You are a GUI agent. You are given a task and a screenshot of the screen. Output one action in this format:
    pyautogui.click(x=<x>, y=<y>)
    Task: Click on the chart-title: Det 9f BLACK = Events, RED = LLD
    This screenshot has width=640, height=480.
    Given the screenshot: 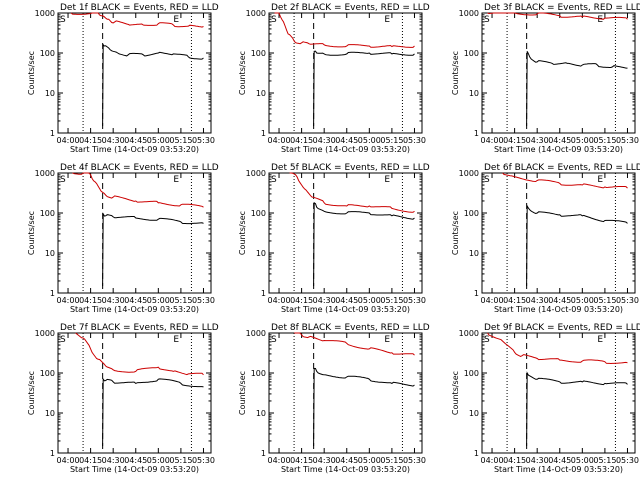 What is the action you would take?
    pyautogui.click(x=562, y=328)
    